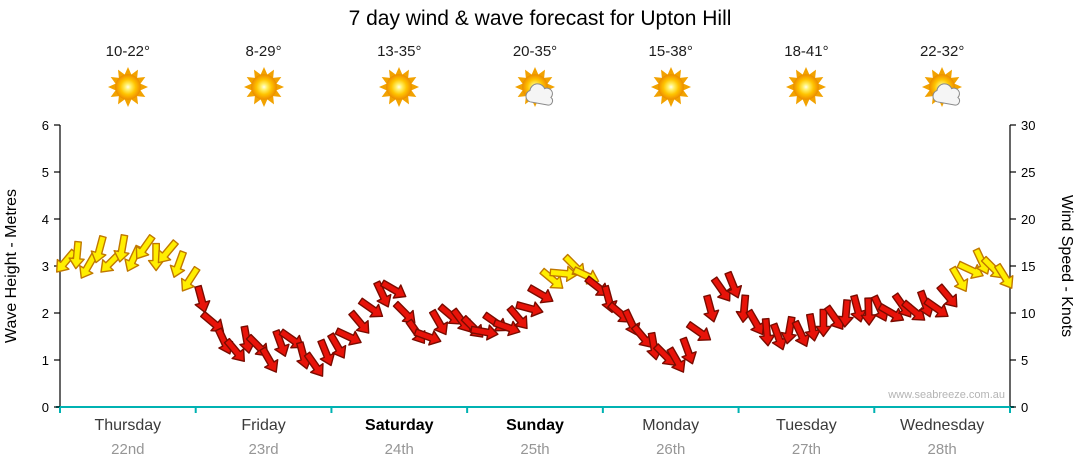  I want to click on right-axis-title: Wind Speed - Knots, so click(1066, 266).